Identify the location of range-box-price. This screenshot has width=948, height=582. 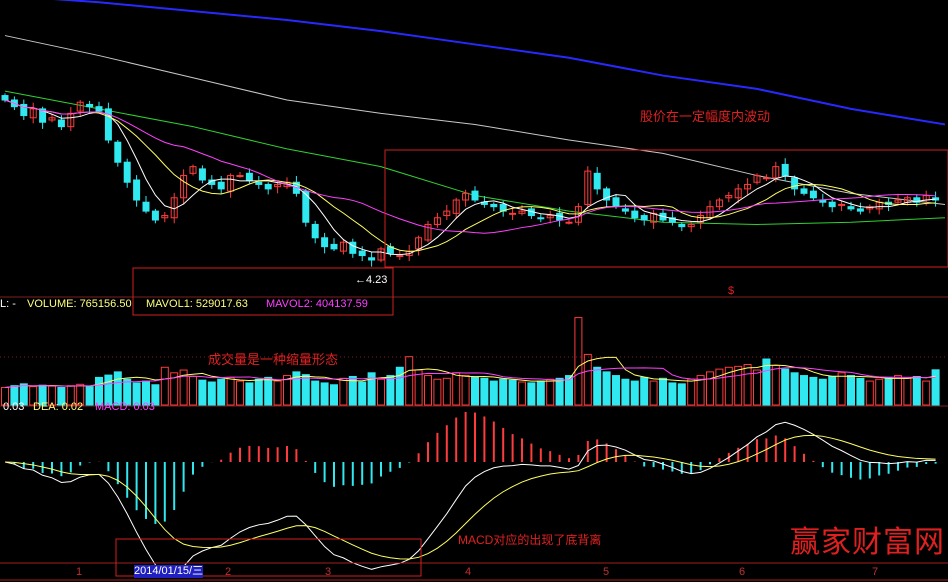
(666, 208).